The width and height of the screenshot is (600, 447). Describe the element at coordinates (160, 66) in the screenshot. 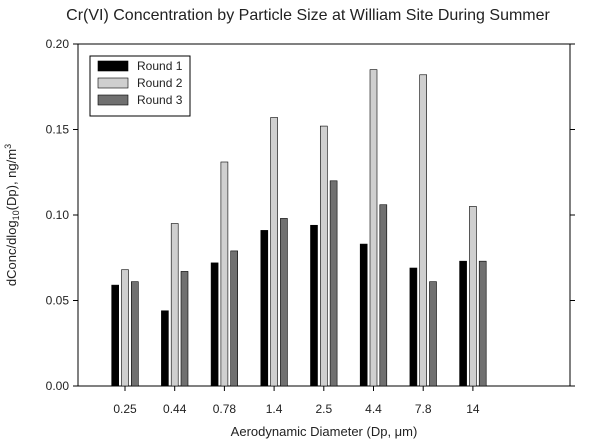

I see `legend-label-1: Round 1` at that location.